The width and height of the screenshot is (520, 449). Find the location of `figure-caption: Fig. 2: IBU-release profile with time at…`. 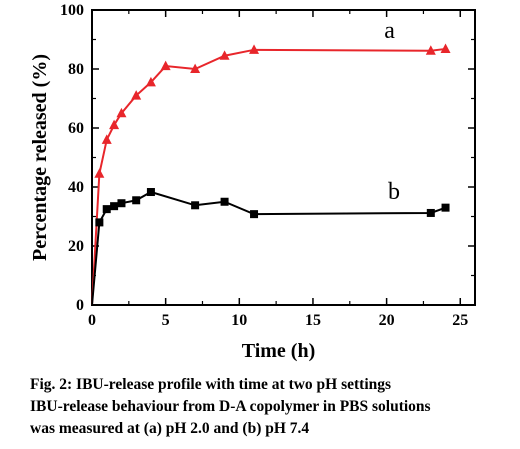

figure-caption: Fig. 2: IBU-release profile with time at… is located at coordinates (273, 407).